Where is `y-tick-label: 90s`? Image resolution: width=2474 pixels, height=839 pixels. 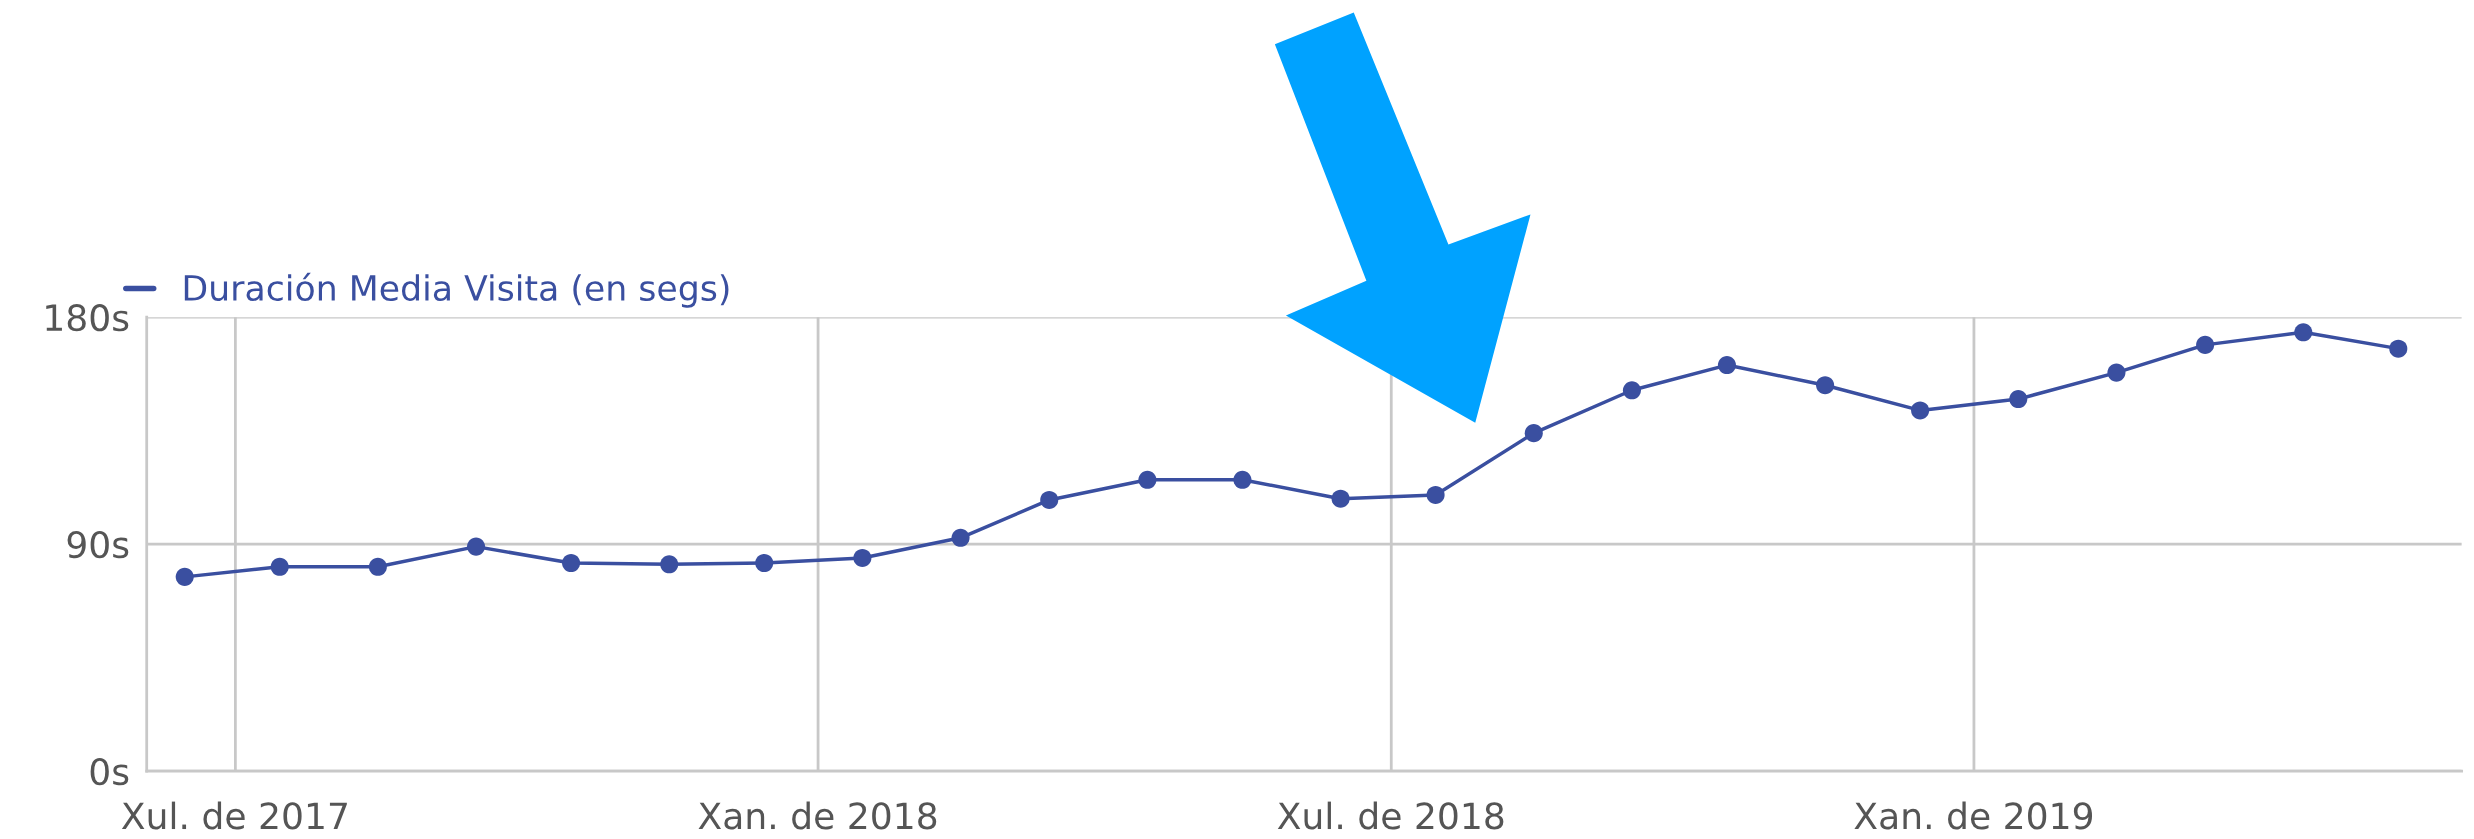 y-tick-label: 90s is located at coordinates (98, 545).